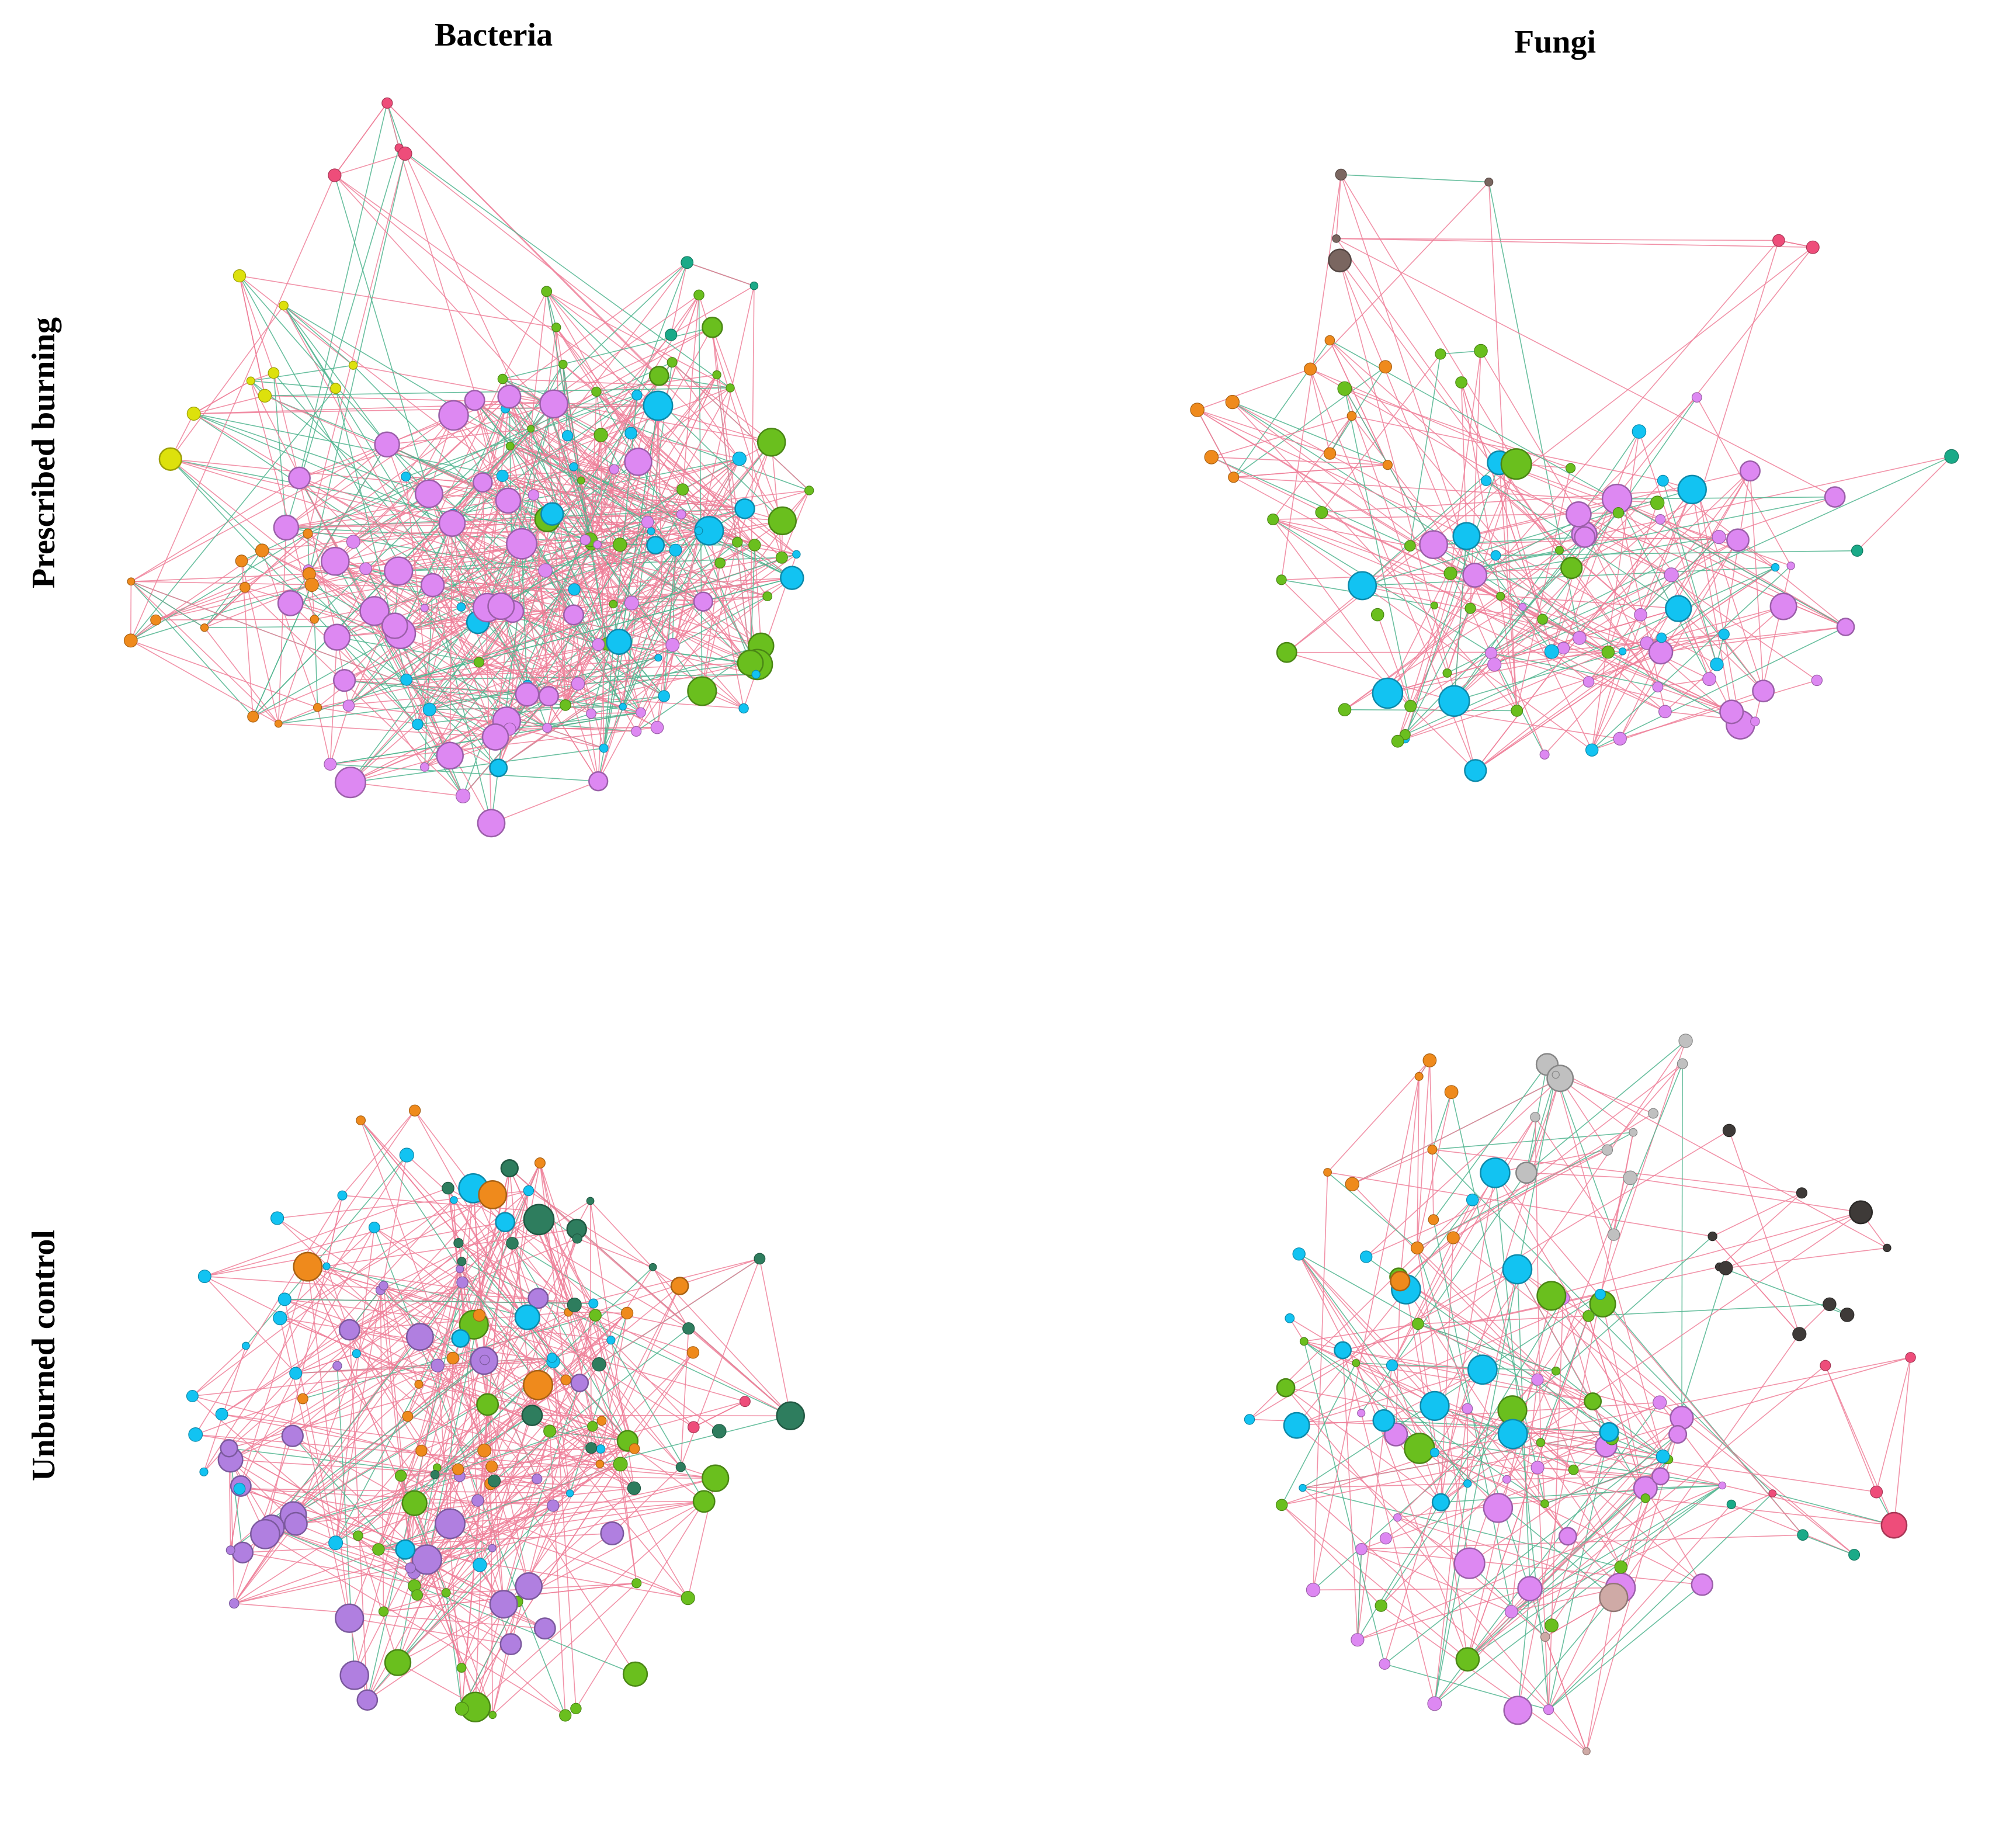 This screenshot has width=2006, height=1848. I want to click on network-graph, so click(1574, 475).